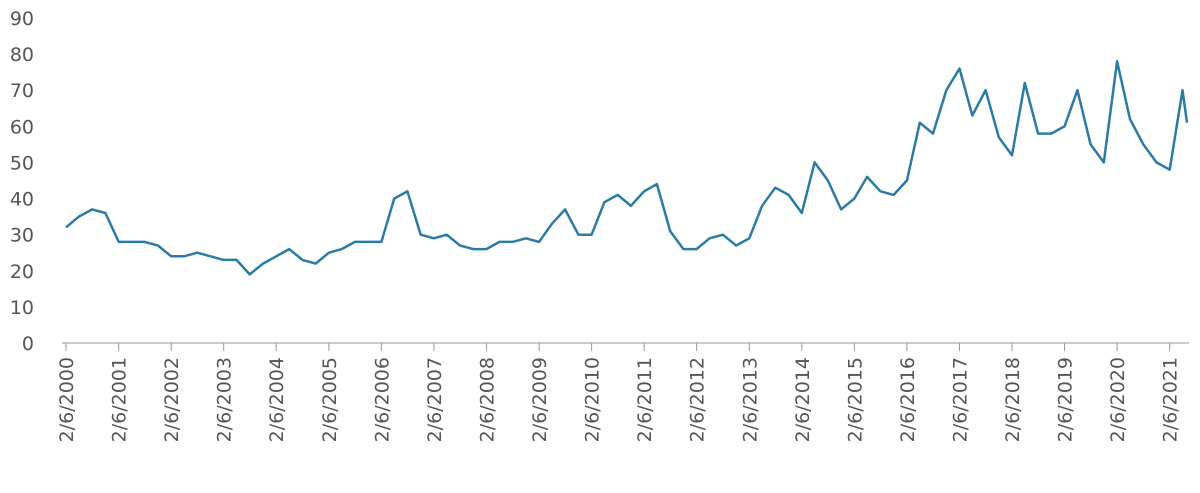  What do you see at coordinates (225, 399) in the screenshot?
I see `x-tick-label: 2/6/2003` at bounding box center [225, 399].